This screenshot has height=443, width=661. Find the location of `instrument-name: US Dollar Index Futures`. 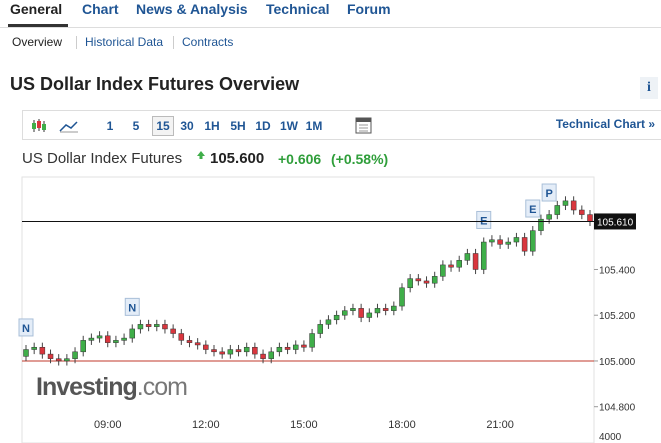

instrument-name: US Dollar Index Futures is located at coordinates (102, 158).